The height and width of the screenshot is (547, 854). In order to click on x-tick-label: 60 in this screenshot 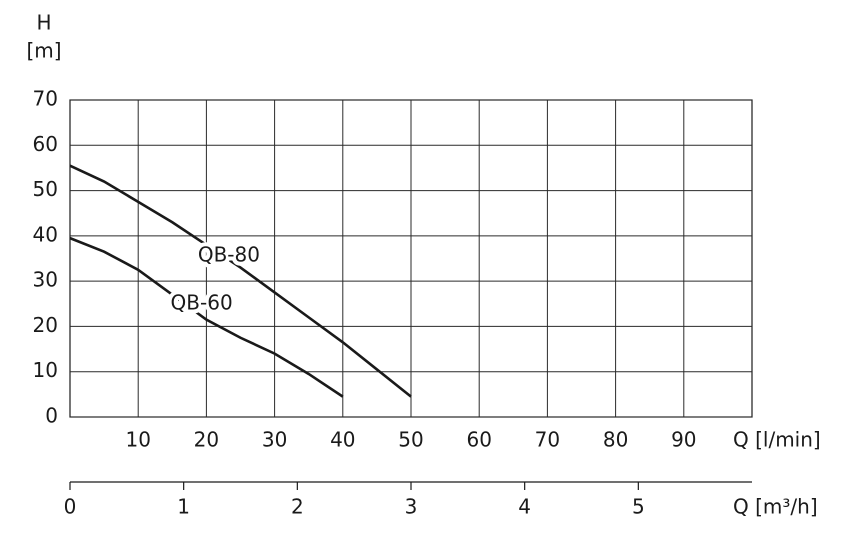, I will do `click(478, 440)`.